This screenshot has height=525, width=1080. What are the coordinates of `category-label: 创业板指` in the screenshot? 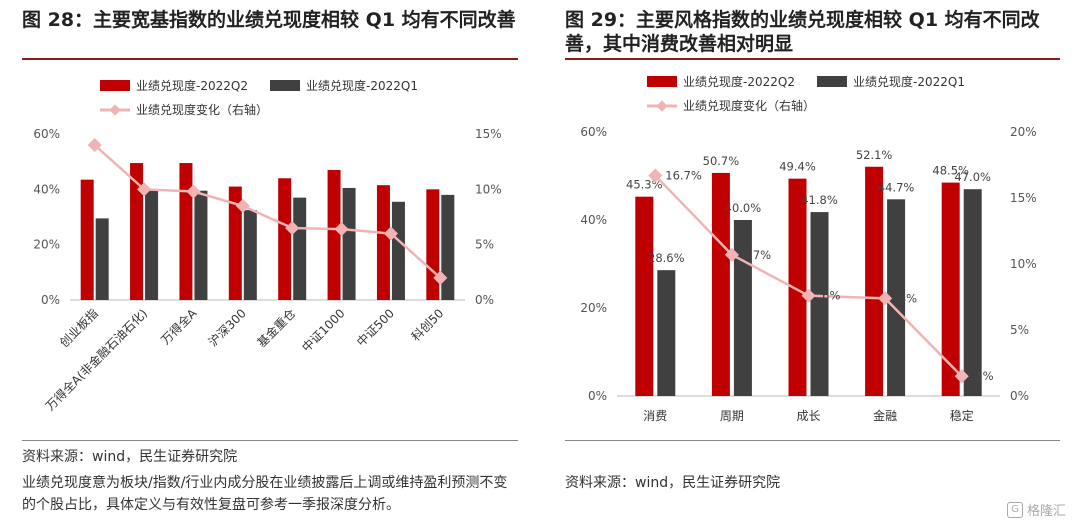 It's located at (78, 328).